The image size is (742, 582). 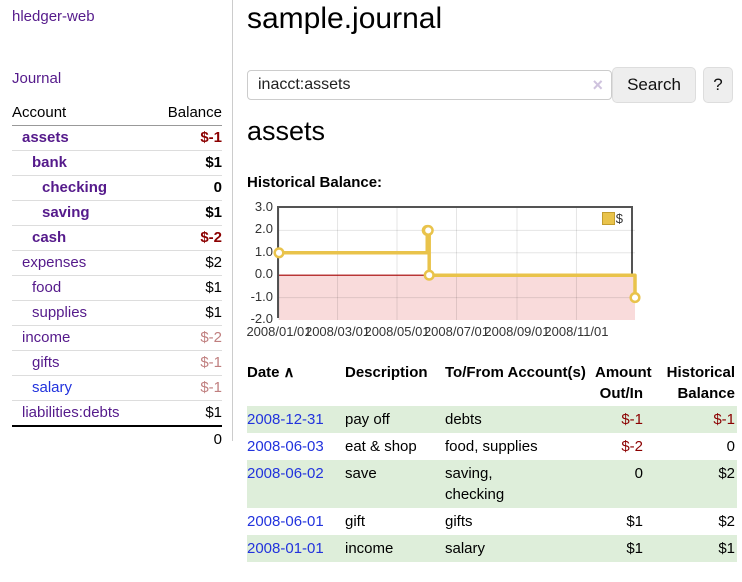 I want to click on app-brand-link: hledger-web, so click(x=53, y=16).